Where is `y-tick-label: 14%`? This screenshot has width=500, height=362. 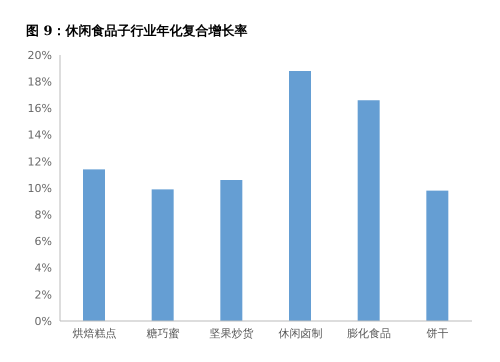
y-tick-label: 14% is located at coordinates (40, 135).